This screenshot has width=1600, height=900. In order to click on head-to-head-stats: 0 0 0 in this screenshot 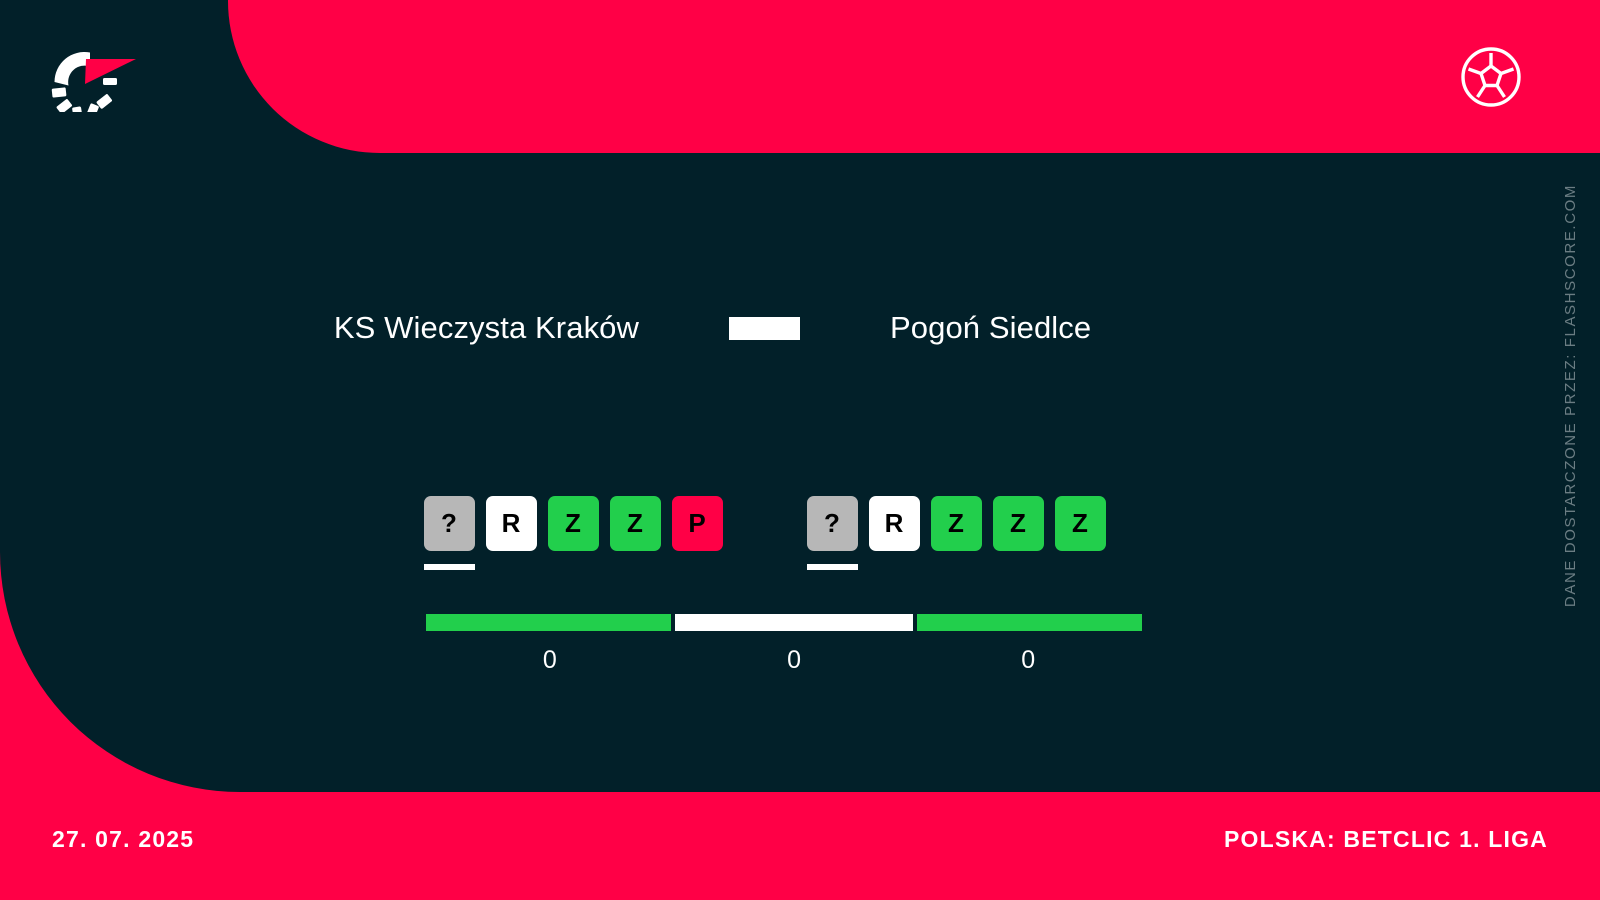, I will do `click(784, 644)`.